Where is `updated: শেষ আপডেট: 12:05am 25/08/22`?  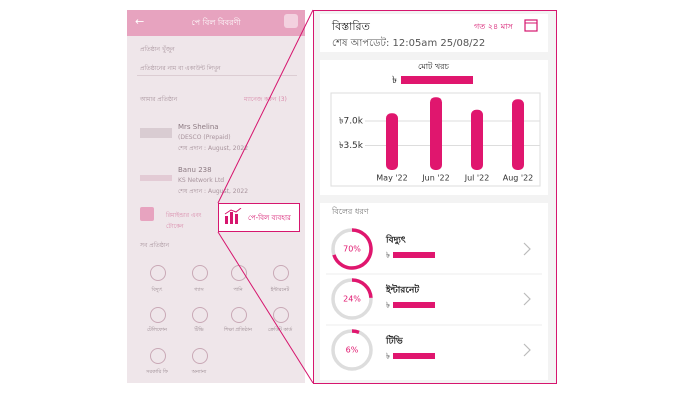
updated: শেষ আপডেট: 12:05am 25/08/22 is located at coordinates (409, 43).